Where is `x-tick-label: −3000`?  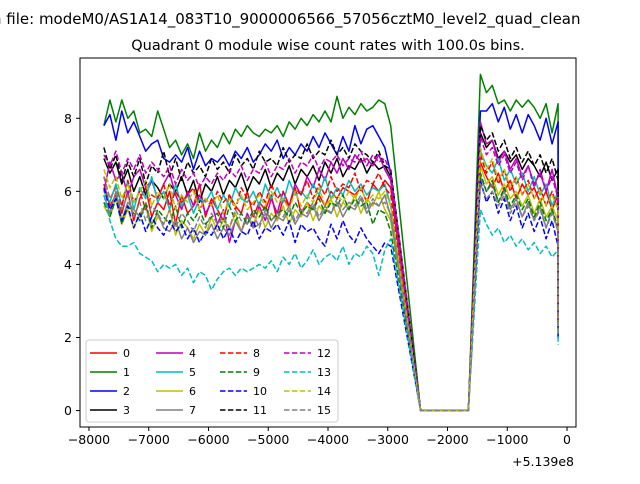
x-tick-label: −3000 is located at coordinates (388, 439).